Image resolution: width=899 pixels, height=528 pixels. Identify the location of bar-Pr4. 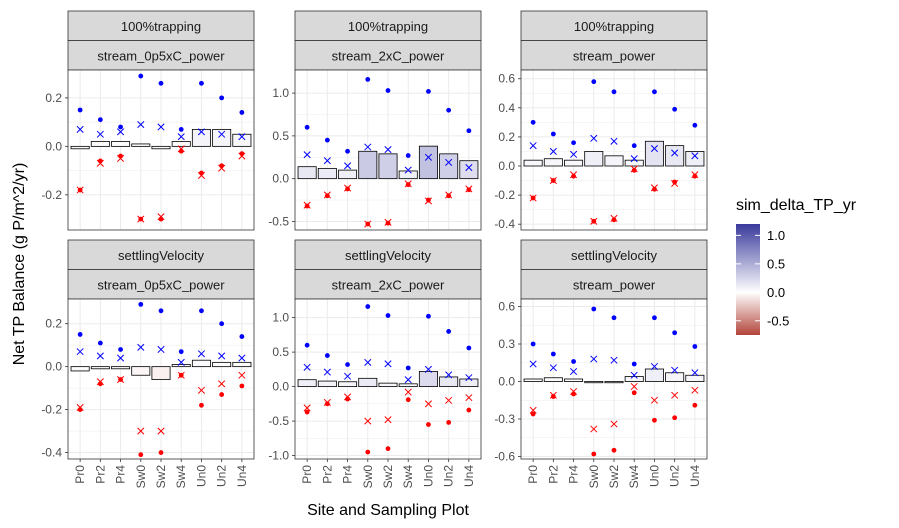
(574, 163).